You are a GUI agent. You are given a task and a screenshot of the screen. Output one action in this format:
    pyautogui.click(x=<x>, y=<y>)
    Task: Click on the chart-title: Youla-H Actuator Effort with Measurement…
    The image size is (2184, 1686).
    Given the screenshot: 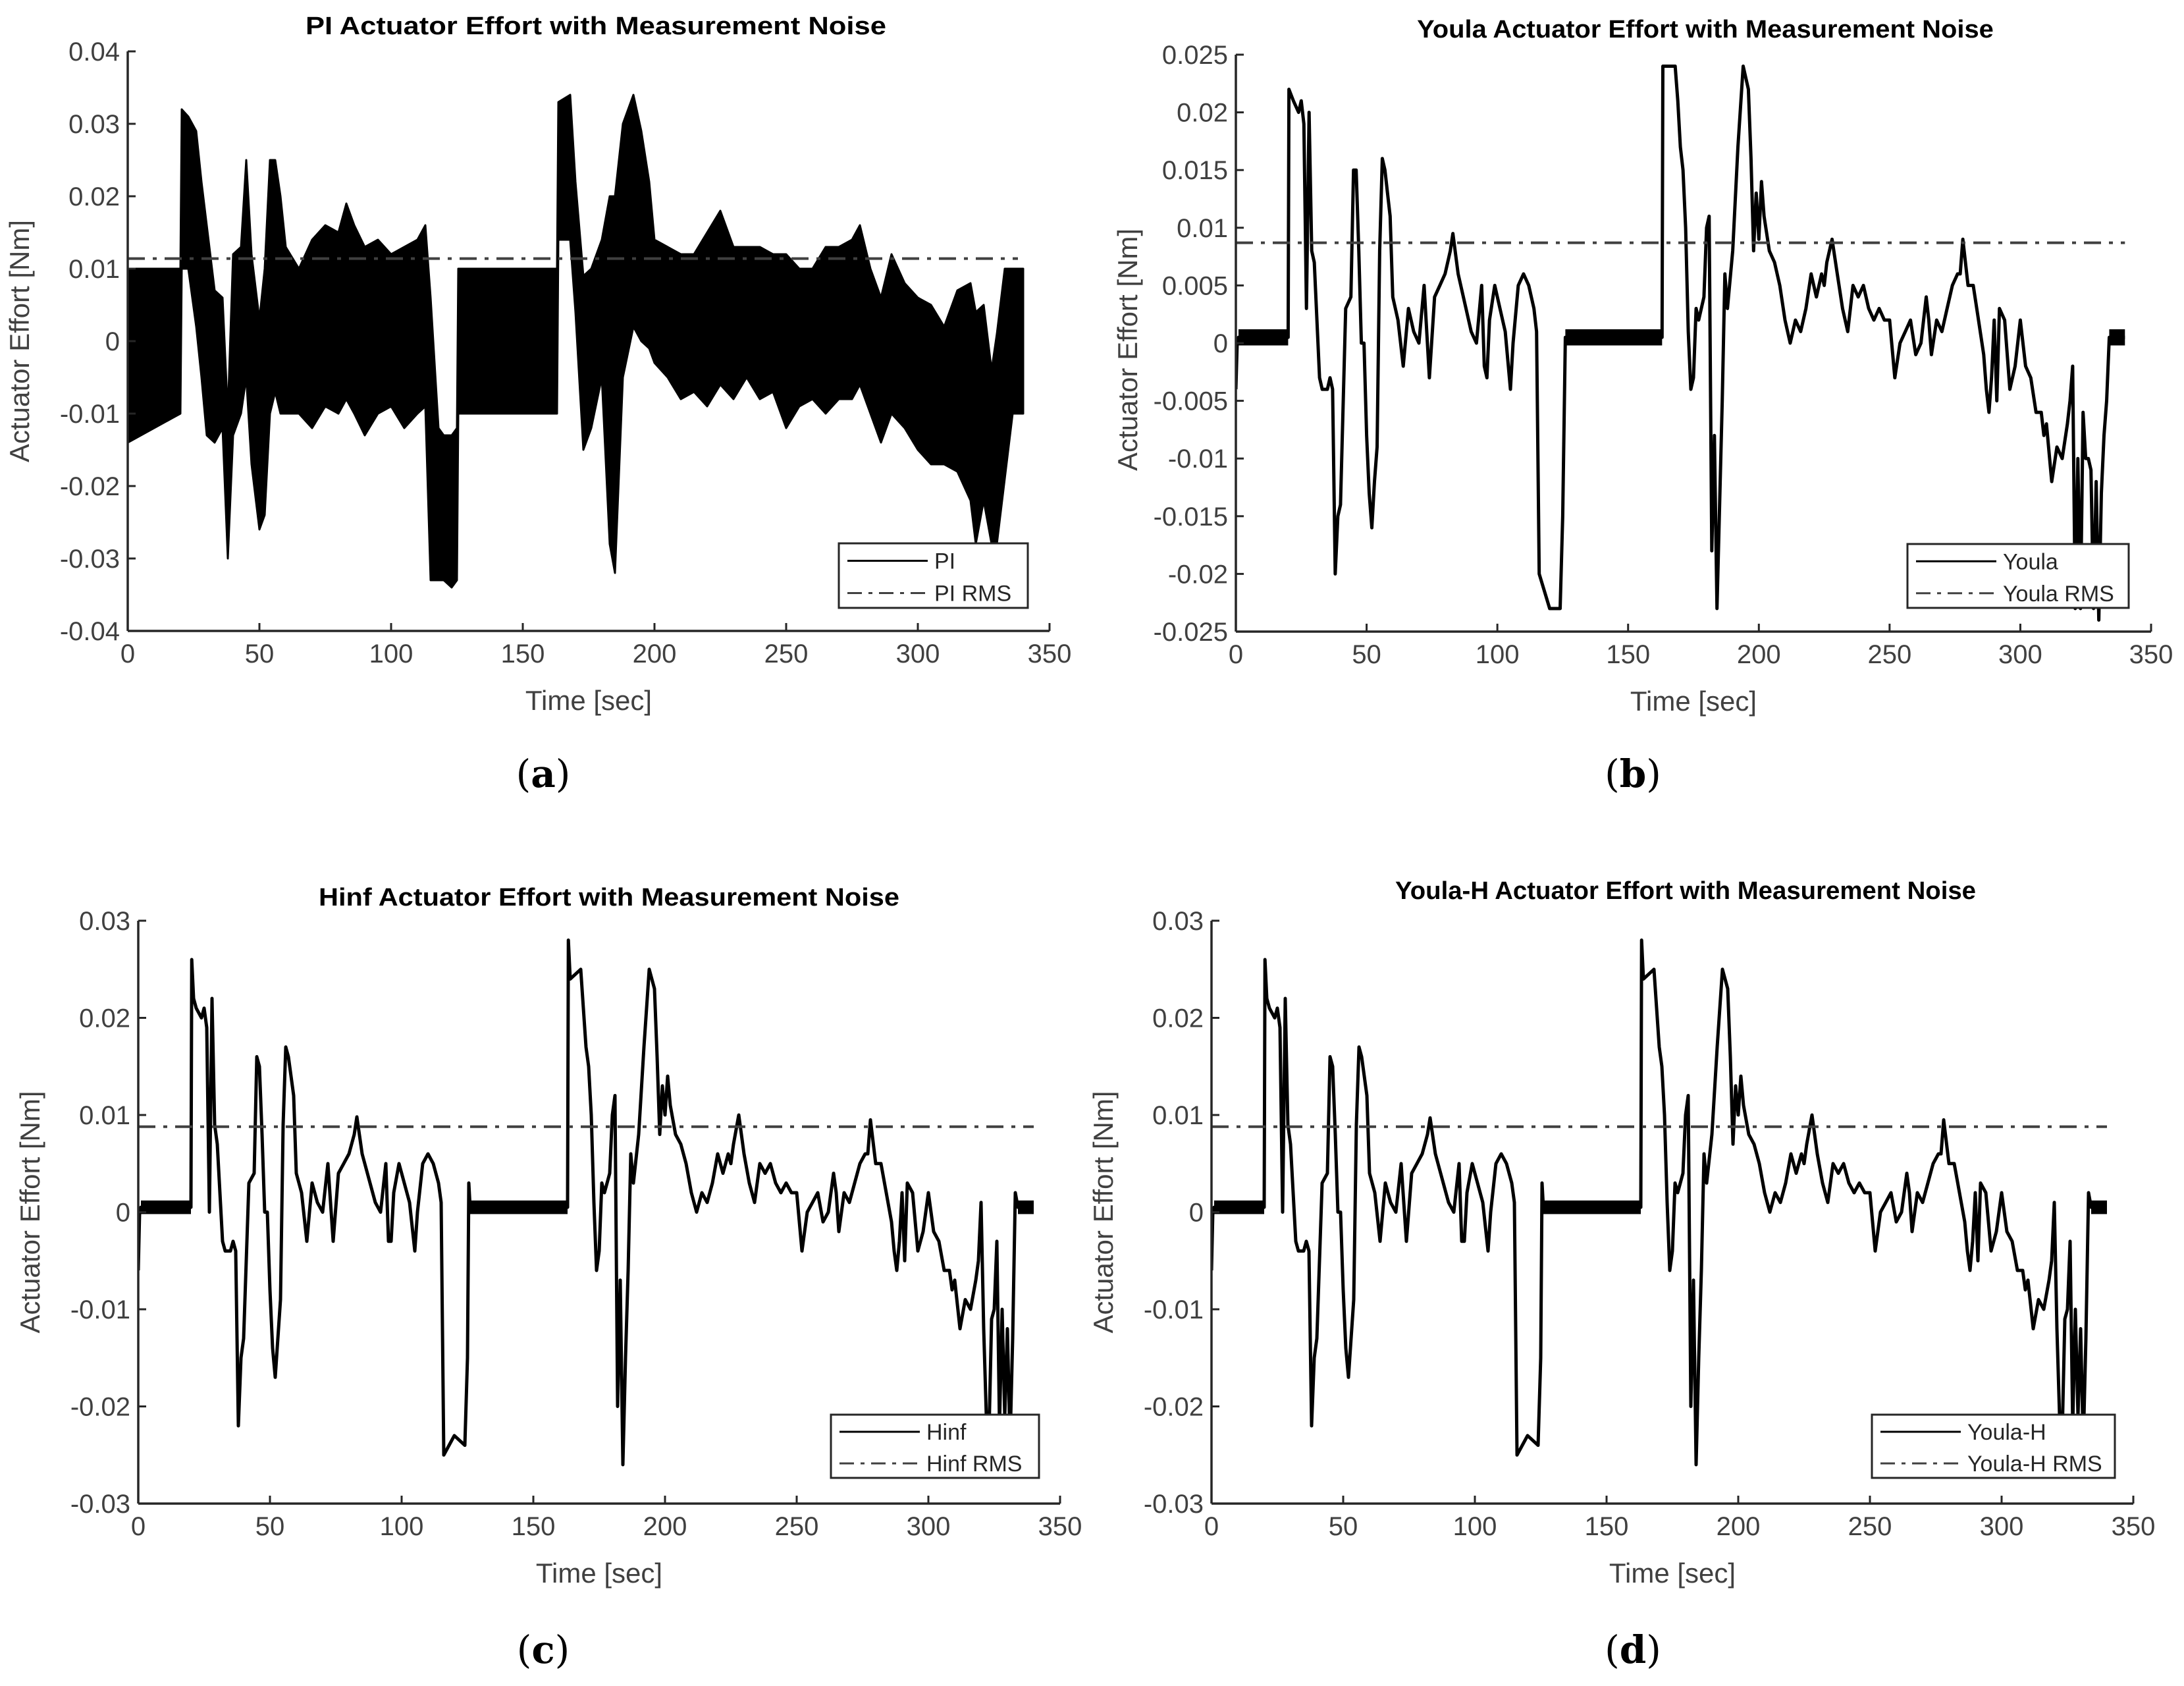 What is the action you would take?
    pyautogui.click(x=1685, y=891)
    